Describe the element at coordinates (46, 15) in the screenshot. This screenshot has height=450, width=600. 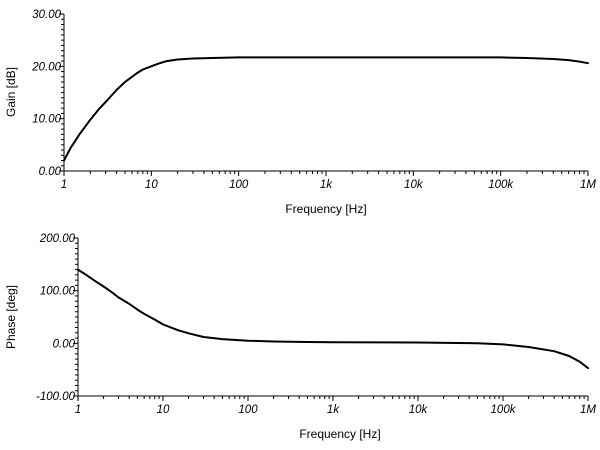
I see `gain-y-tick-label: 30.00` at that location.